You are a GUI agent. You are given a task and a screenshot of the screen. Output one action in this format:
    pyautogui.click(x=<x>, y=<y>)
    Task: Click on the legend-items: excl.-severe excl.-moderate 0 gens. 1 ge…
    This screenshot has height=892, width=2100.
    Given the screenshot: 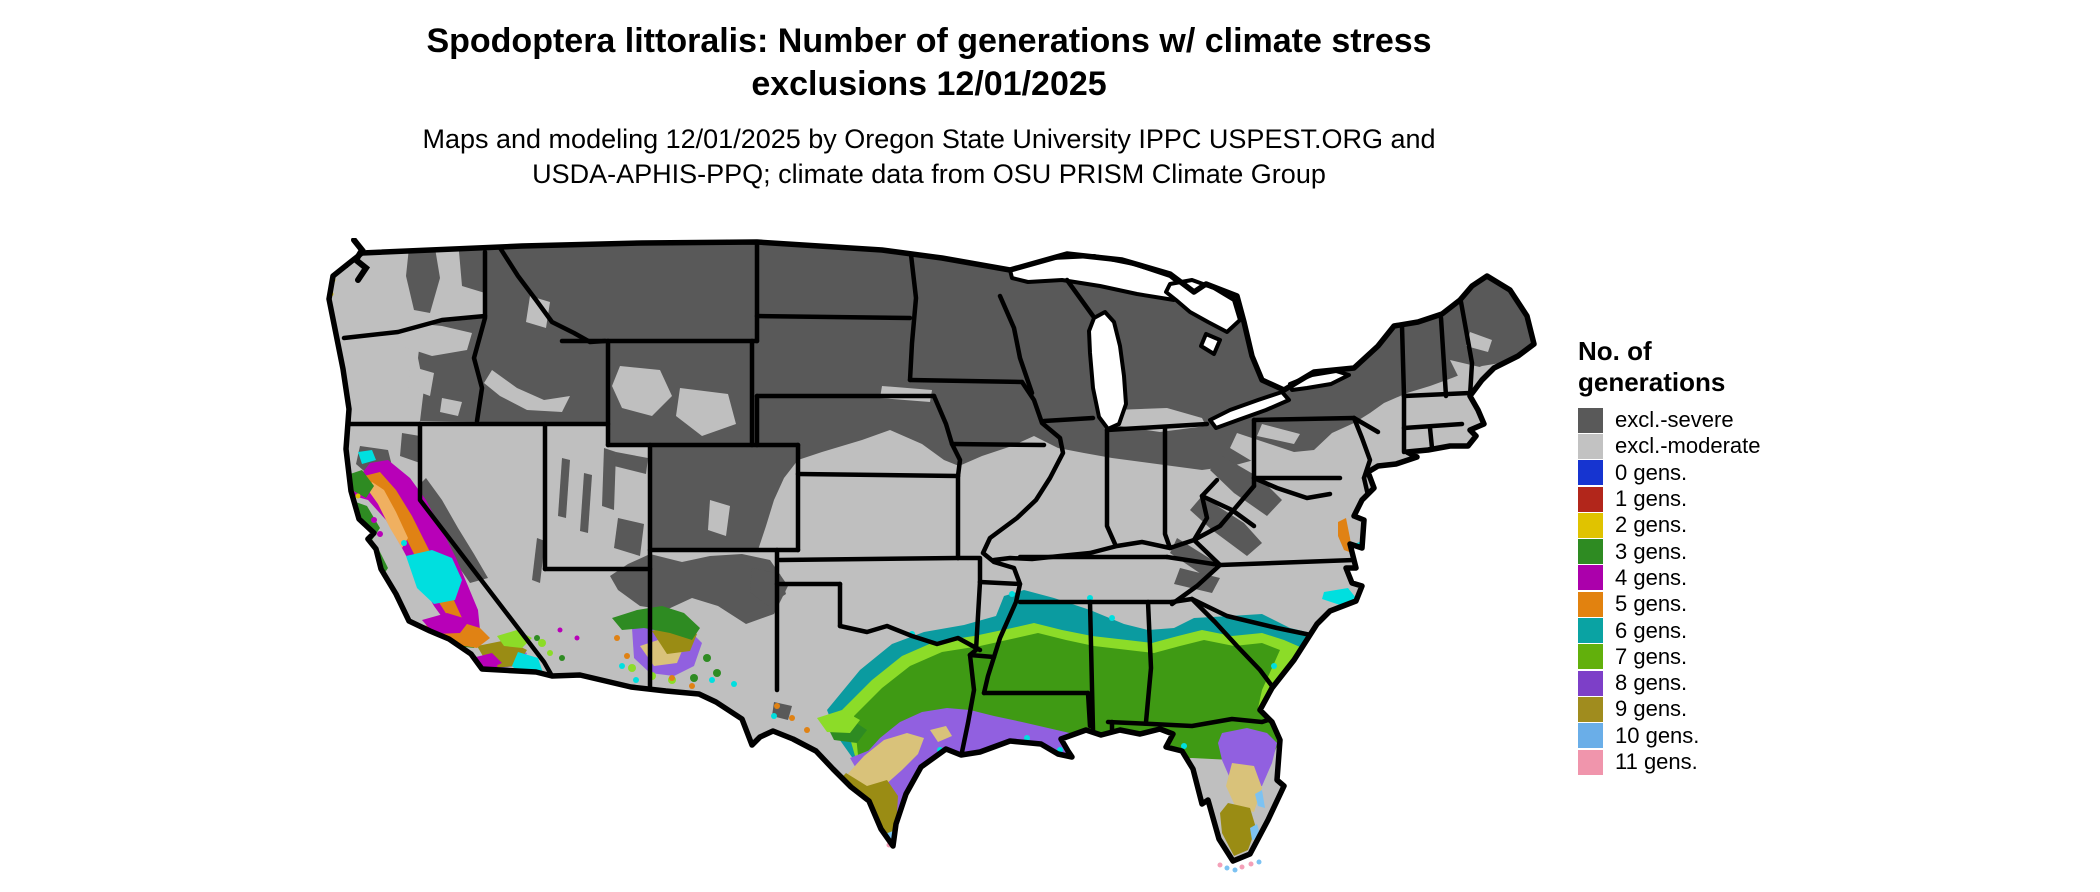 What is the action you would take?
    pyautogui.click(x=1708, y=591)
    